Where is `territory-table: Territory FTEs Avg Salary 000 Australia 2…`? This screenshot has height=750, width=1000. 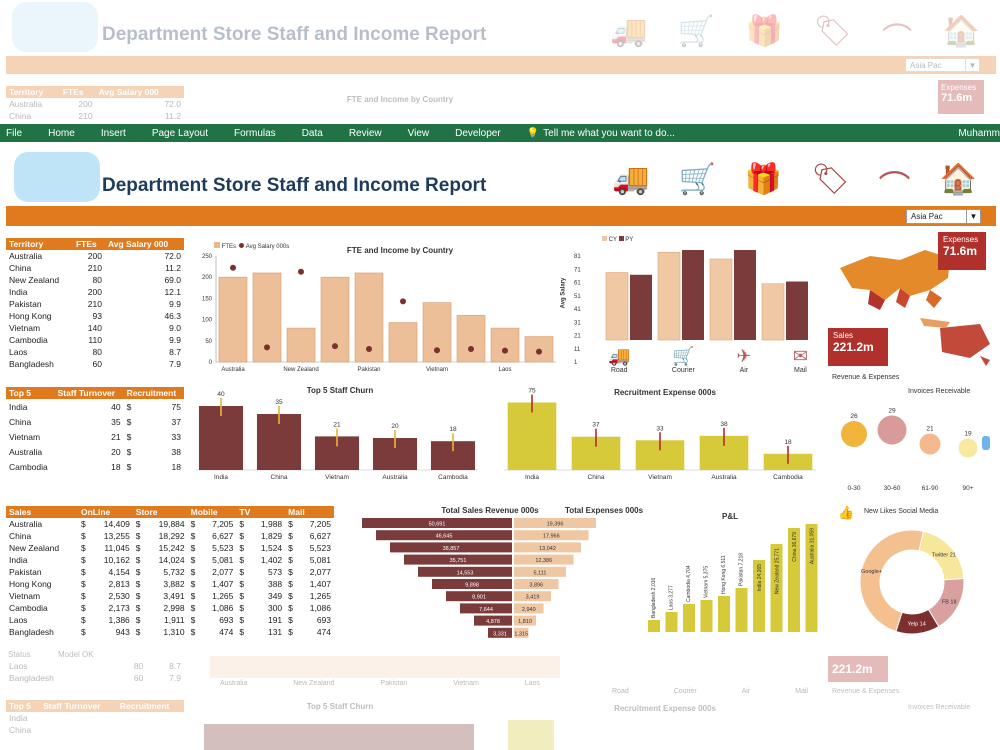
territory-table: Territory FTEs Avg Salary 000 Australia 2… is located at coordinates (95, 304).